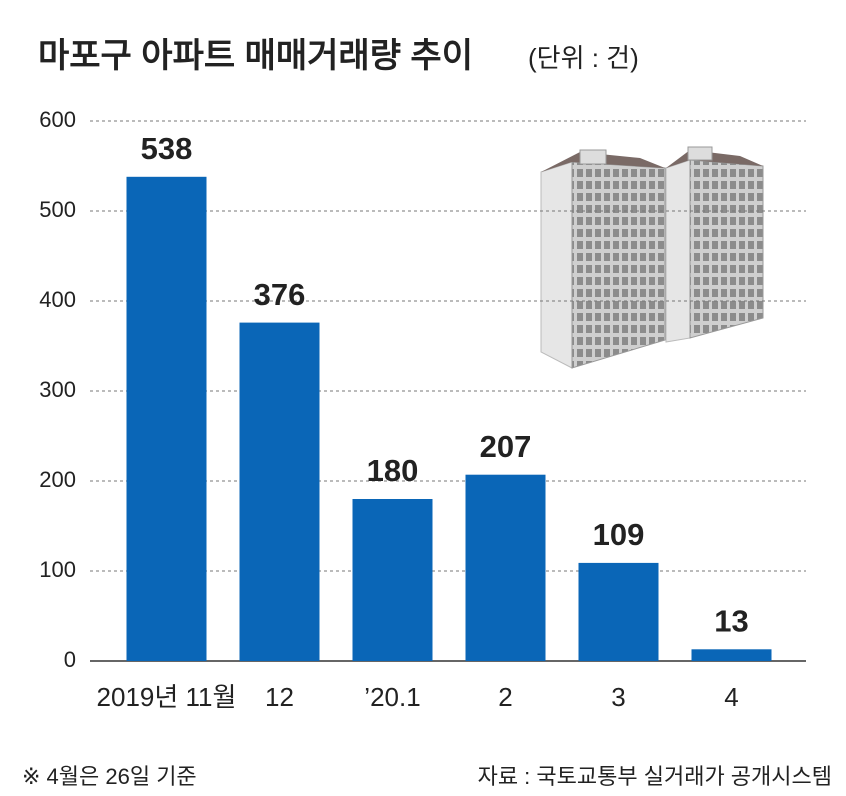  I want to click on footnote: ※ 4월은 26일 기준, so click(109, 776).